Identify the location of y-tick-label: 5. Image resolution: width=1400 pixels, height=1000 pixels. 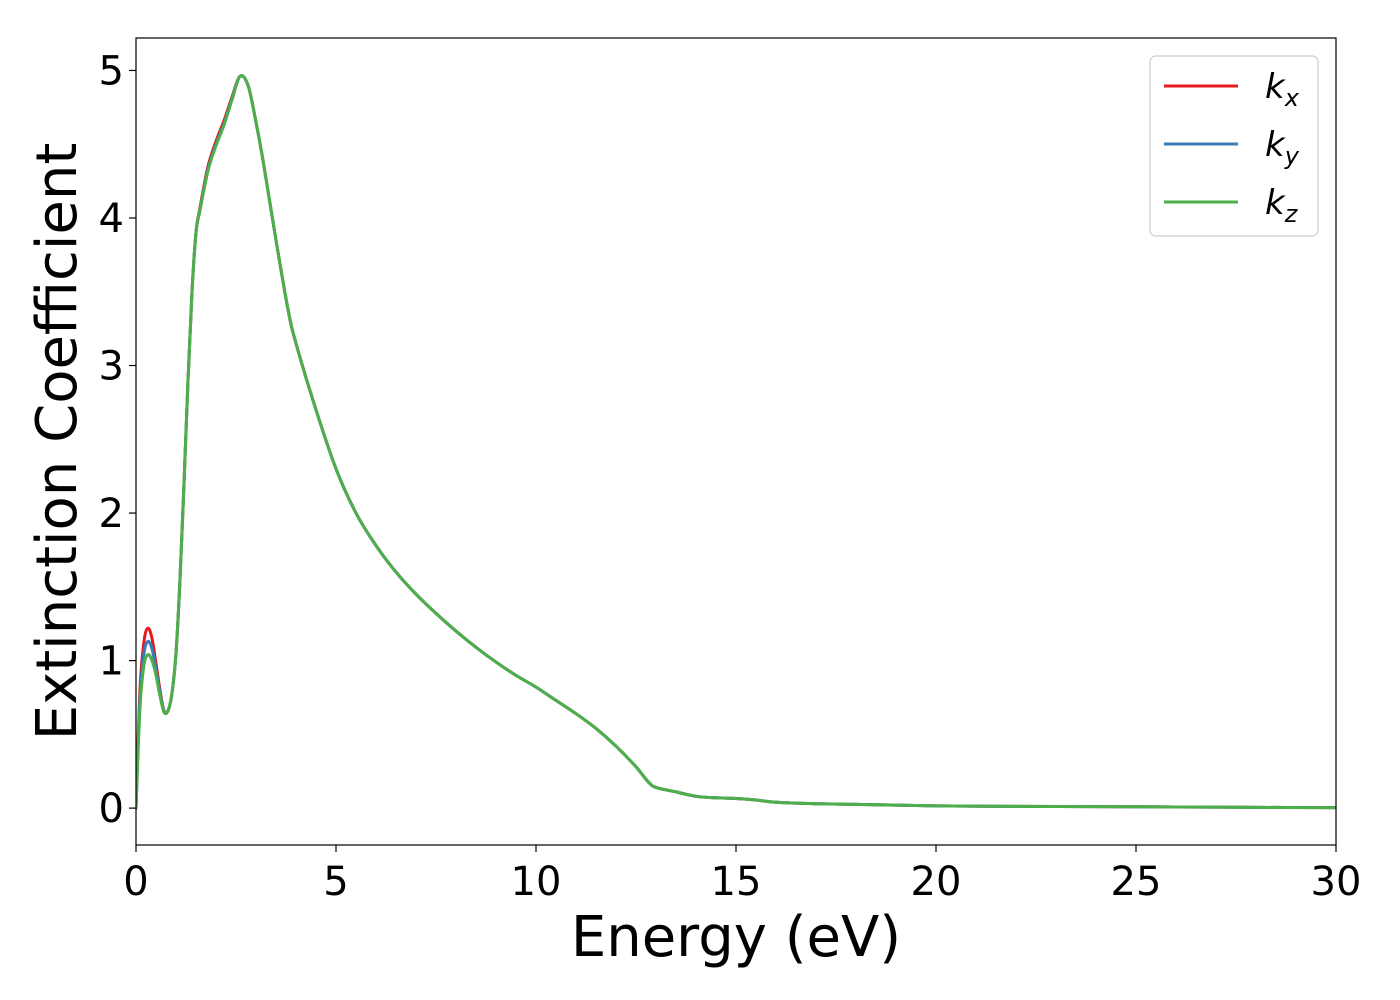
(111, 71).